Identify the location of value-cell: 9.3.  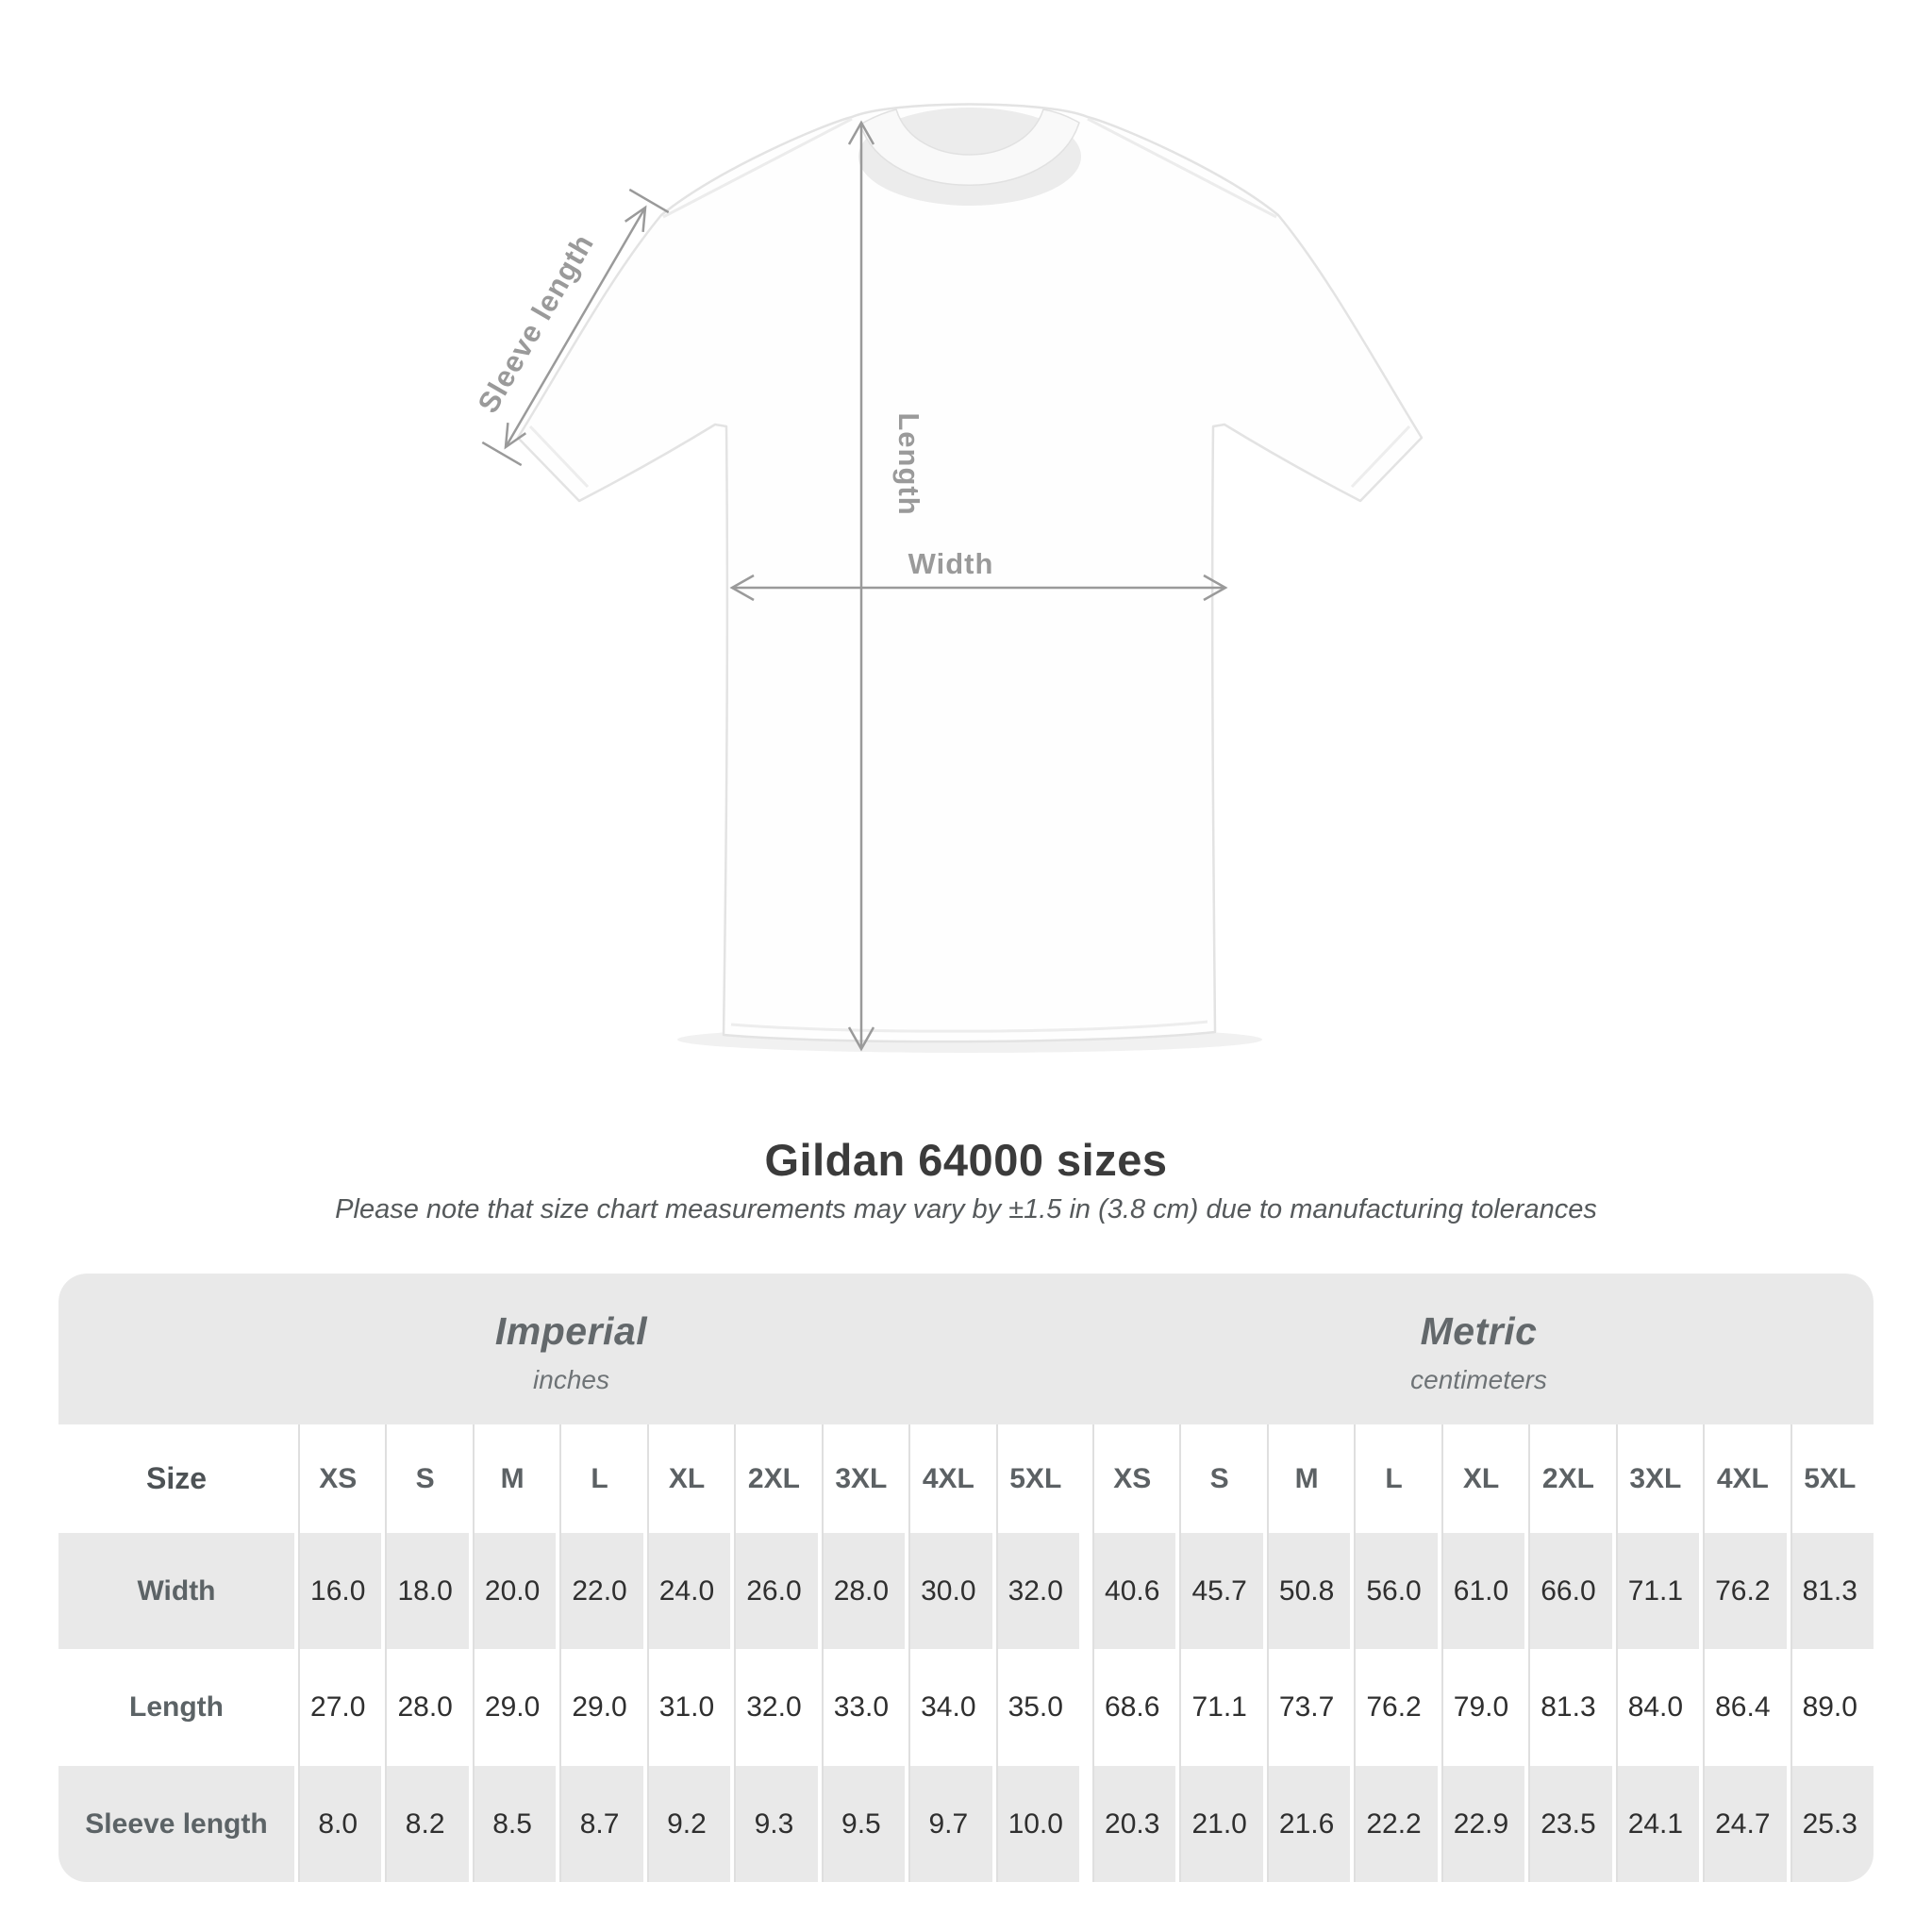
(774, 1824).